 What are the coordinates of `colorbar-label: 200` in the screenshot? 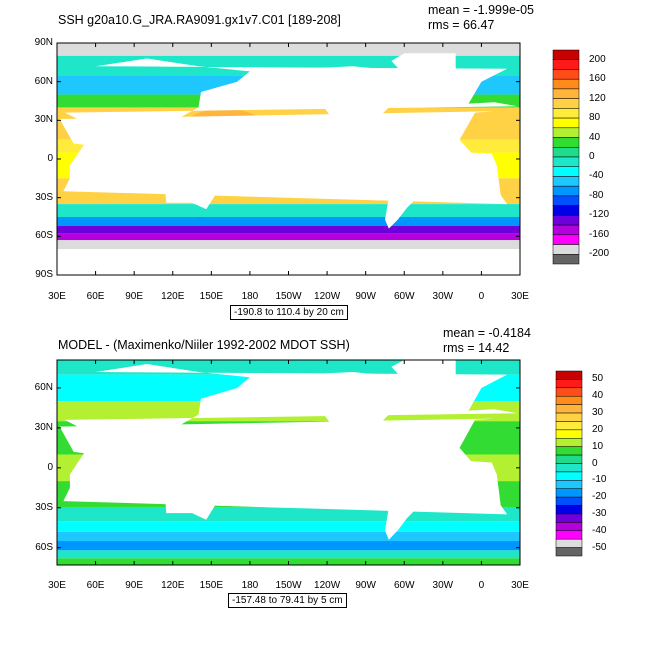 It's located at (597, 59).